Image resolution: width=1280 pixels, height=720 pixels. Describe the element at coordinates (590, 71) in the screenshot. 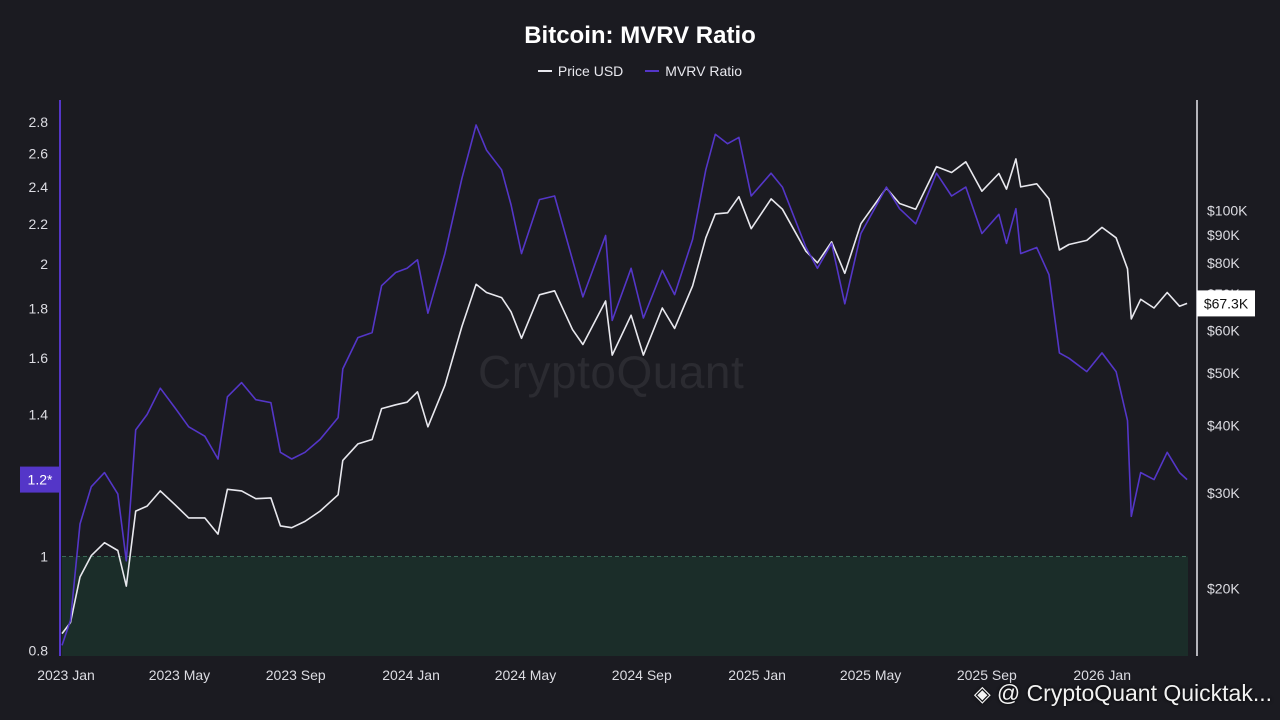

I see `legend-label-price: Price USD` at that location.